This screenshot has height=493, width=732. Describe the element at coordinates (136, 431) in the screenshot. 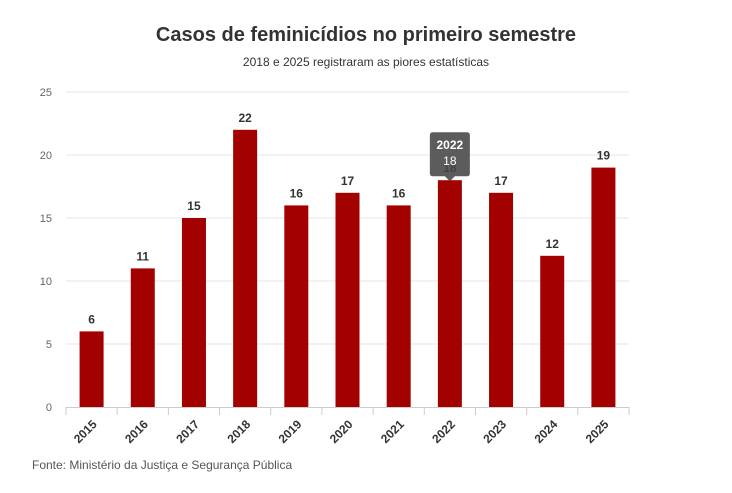

I see `x-tick-label-2016: 2016` at that location.